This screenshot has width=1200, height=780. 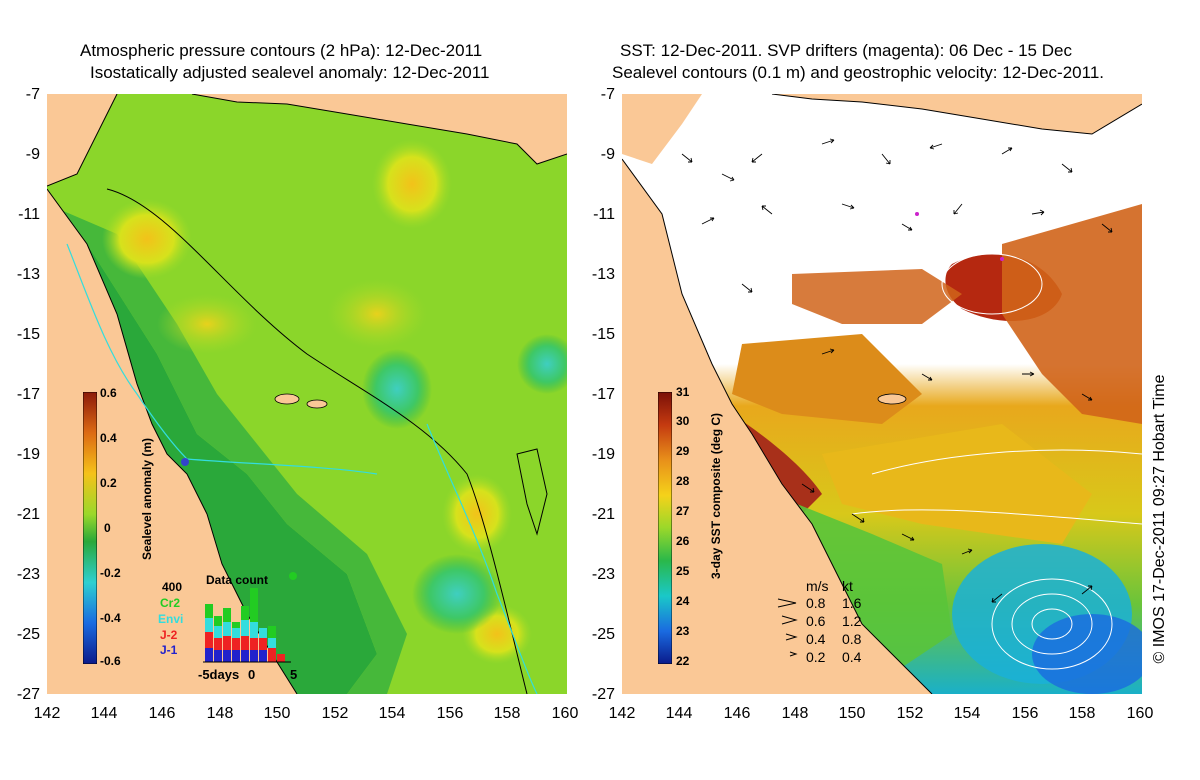 I want to click on right-x-tick: 146, so click(x=737, y=713).